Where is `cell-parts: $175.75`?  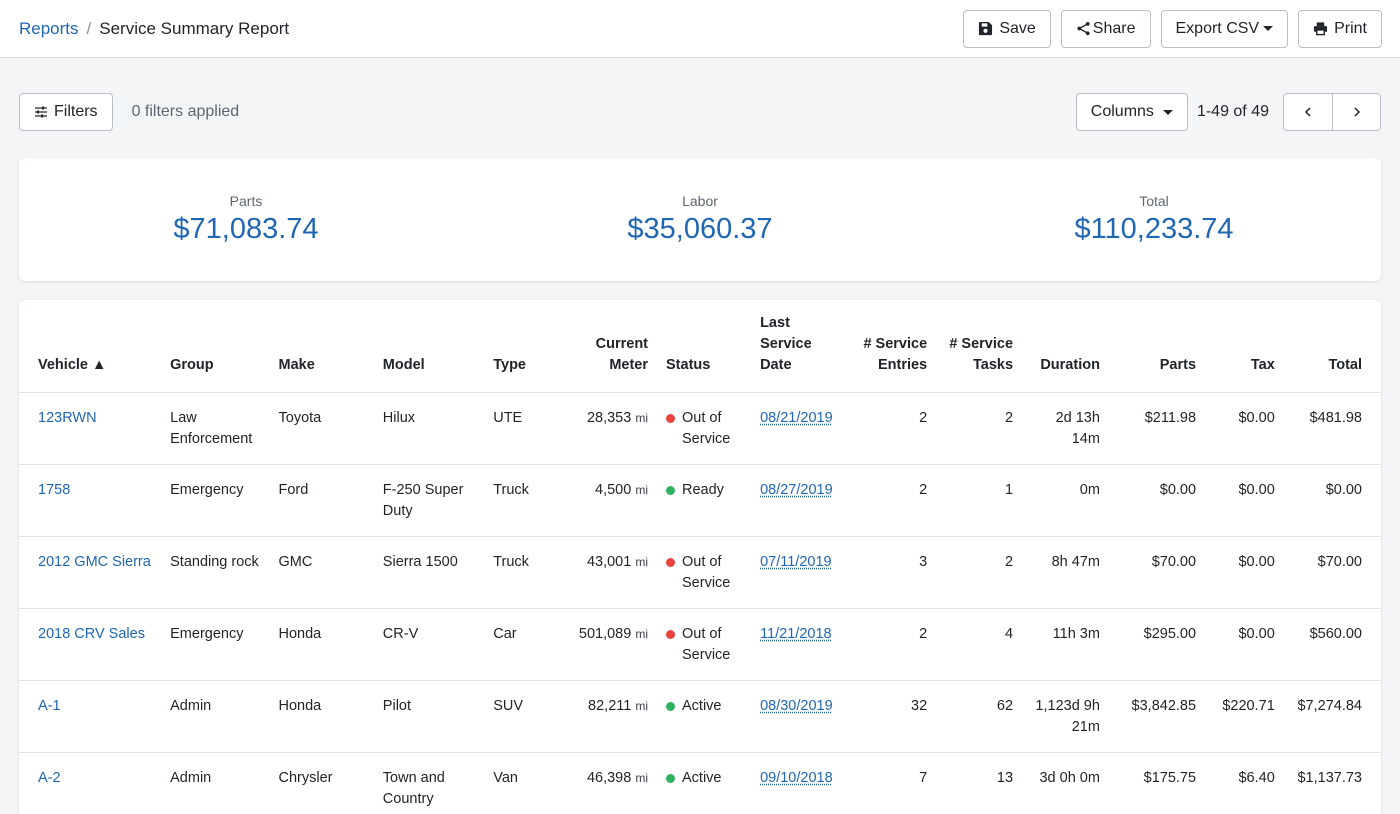
cell-parts: $175.75 is located at coordinates (1157, 783).